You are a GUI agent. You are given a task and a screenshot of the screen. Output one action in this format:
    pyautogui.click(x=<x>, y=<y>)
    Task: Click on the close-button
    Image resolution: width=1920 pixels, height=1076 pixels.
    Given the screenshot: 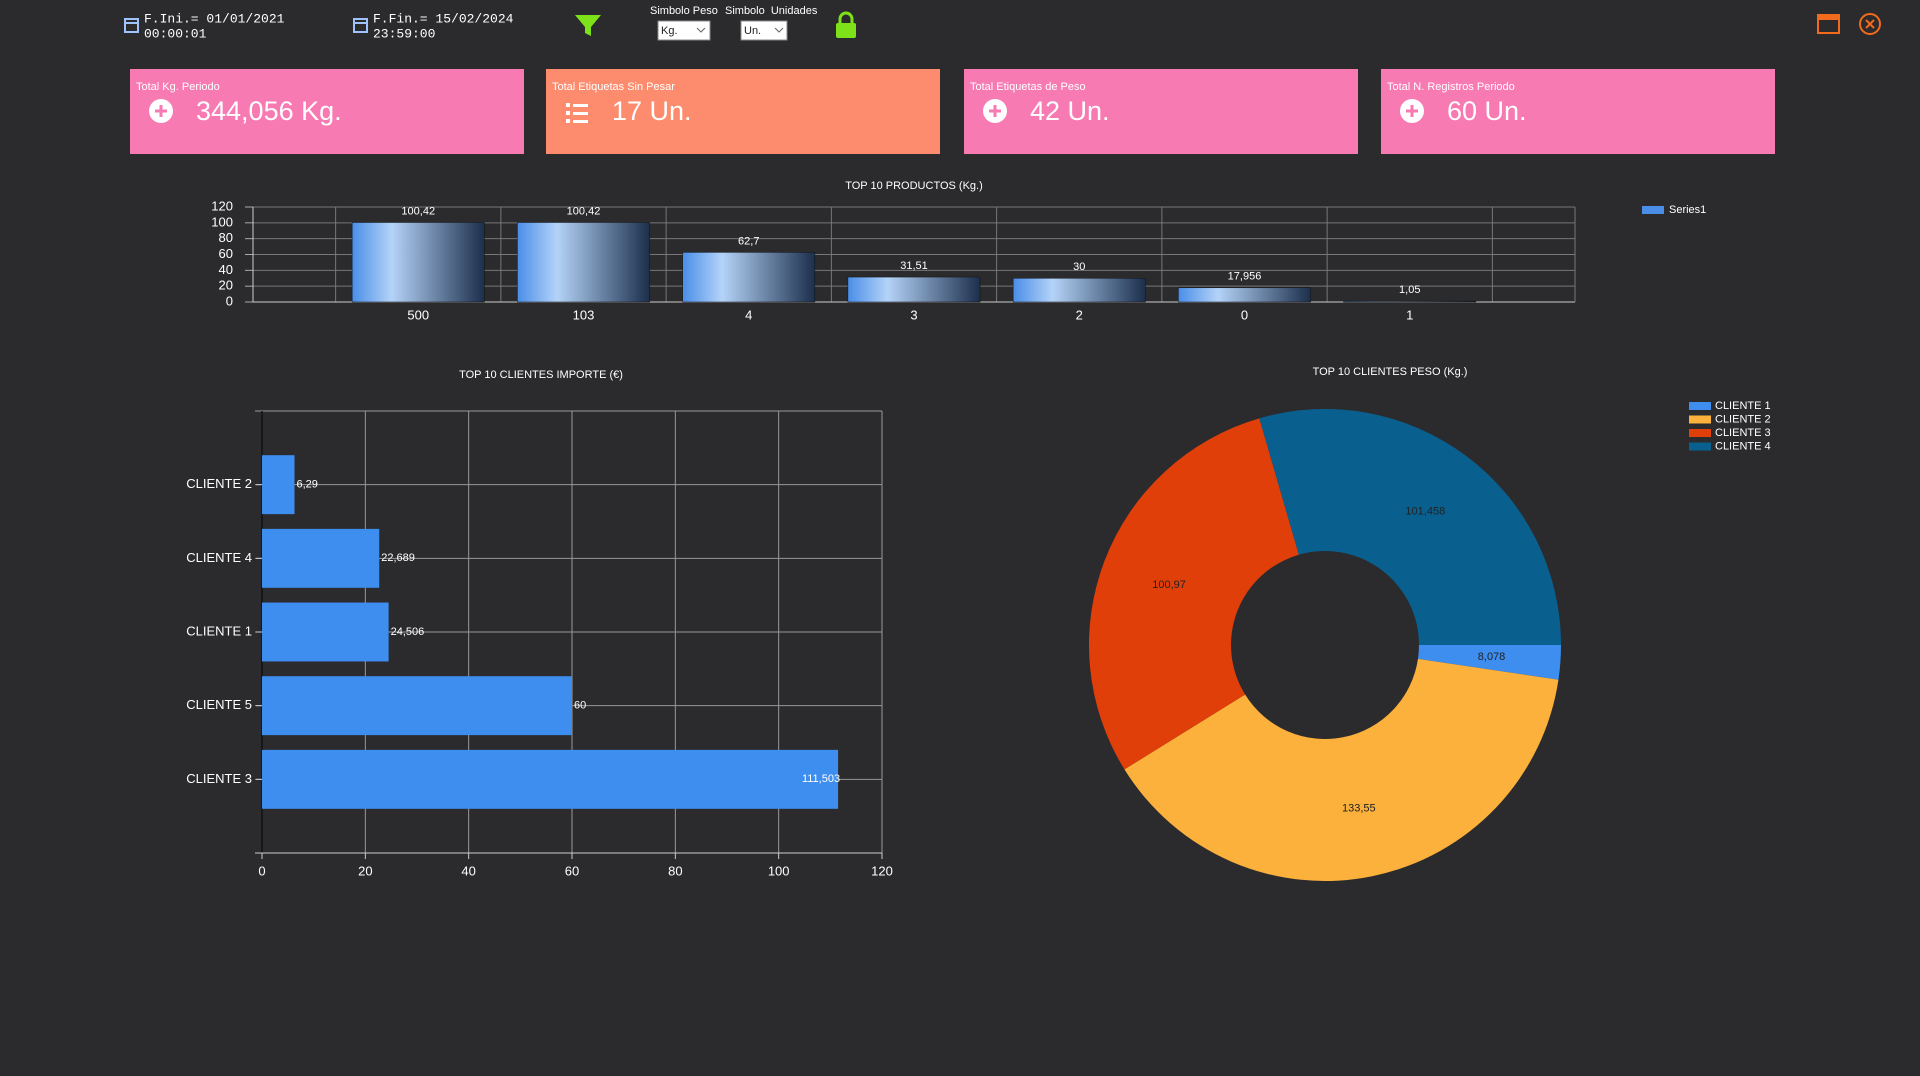 What is the action you would take?
    pyautogui.click(x=1870, y=24)
    